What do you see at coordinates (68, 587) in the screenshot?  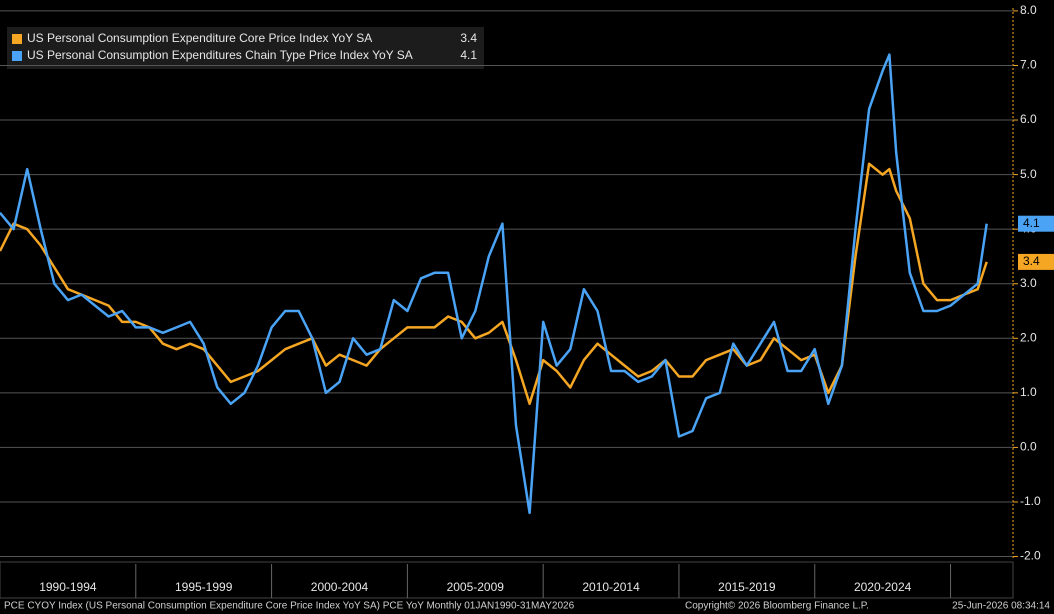 I see `x-tick-label: 1990-1994` at bounding box center [68, 587].